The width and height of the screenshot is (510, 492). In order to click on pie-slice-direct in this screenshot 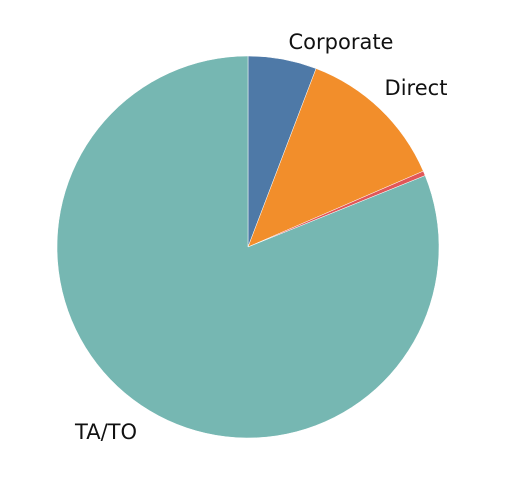, I will do `click(335, 158)`.